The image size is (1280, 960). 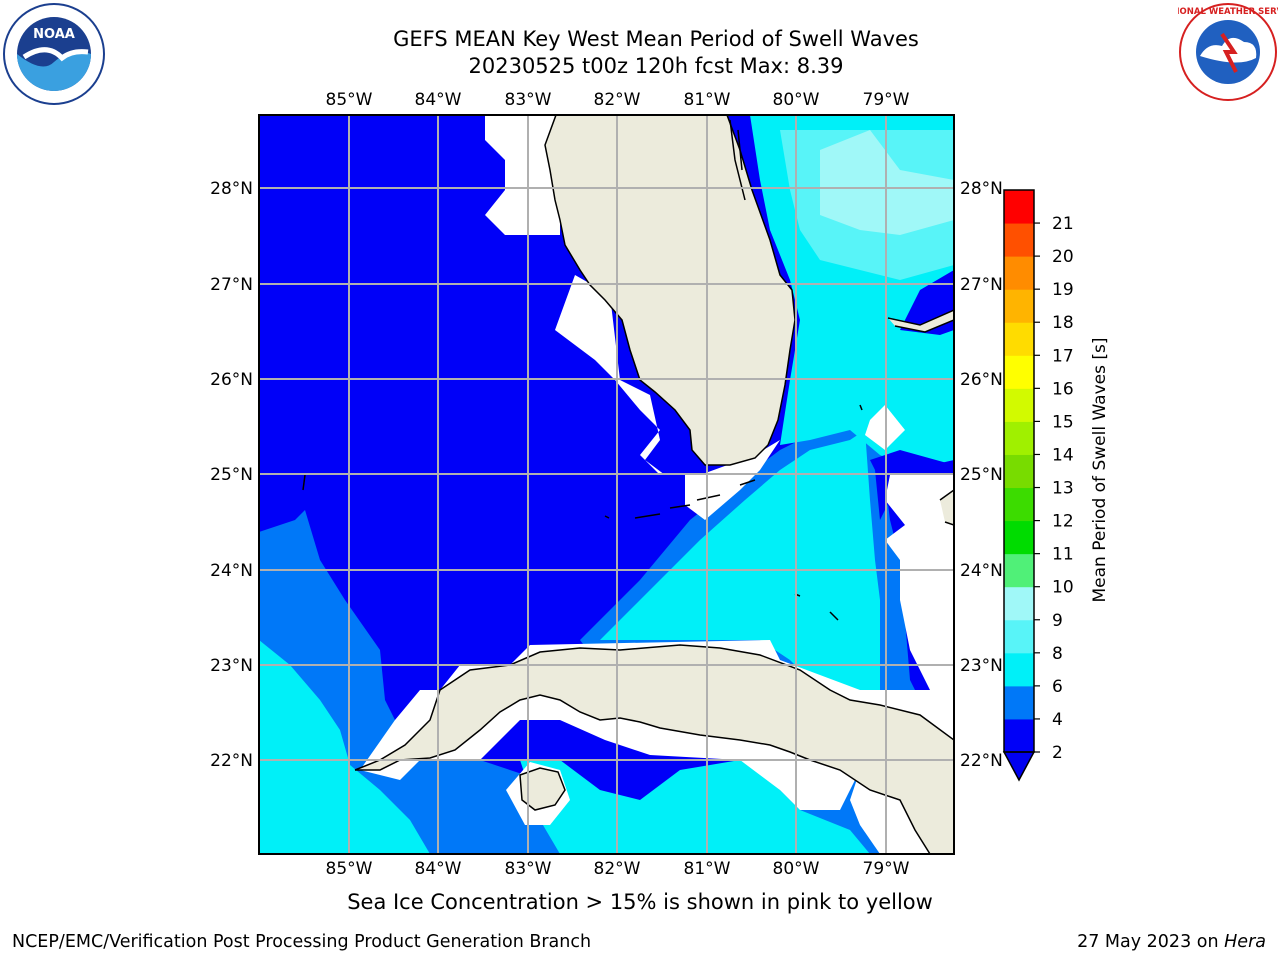 I want to click on ocean-band-6-8-south, so click(x=695, y=807).